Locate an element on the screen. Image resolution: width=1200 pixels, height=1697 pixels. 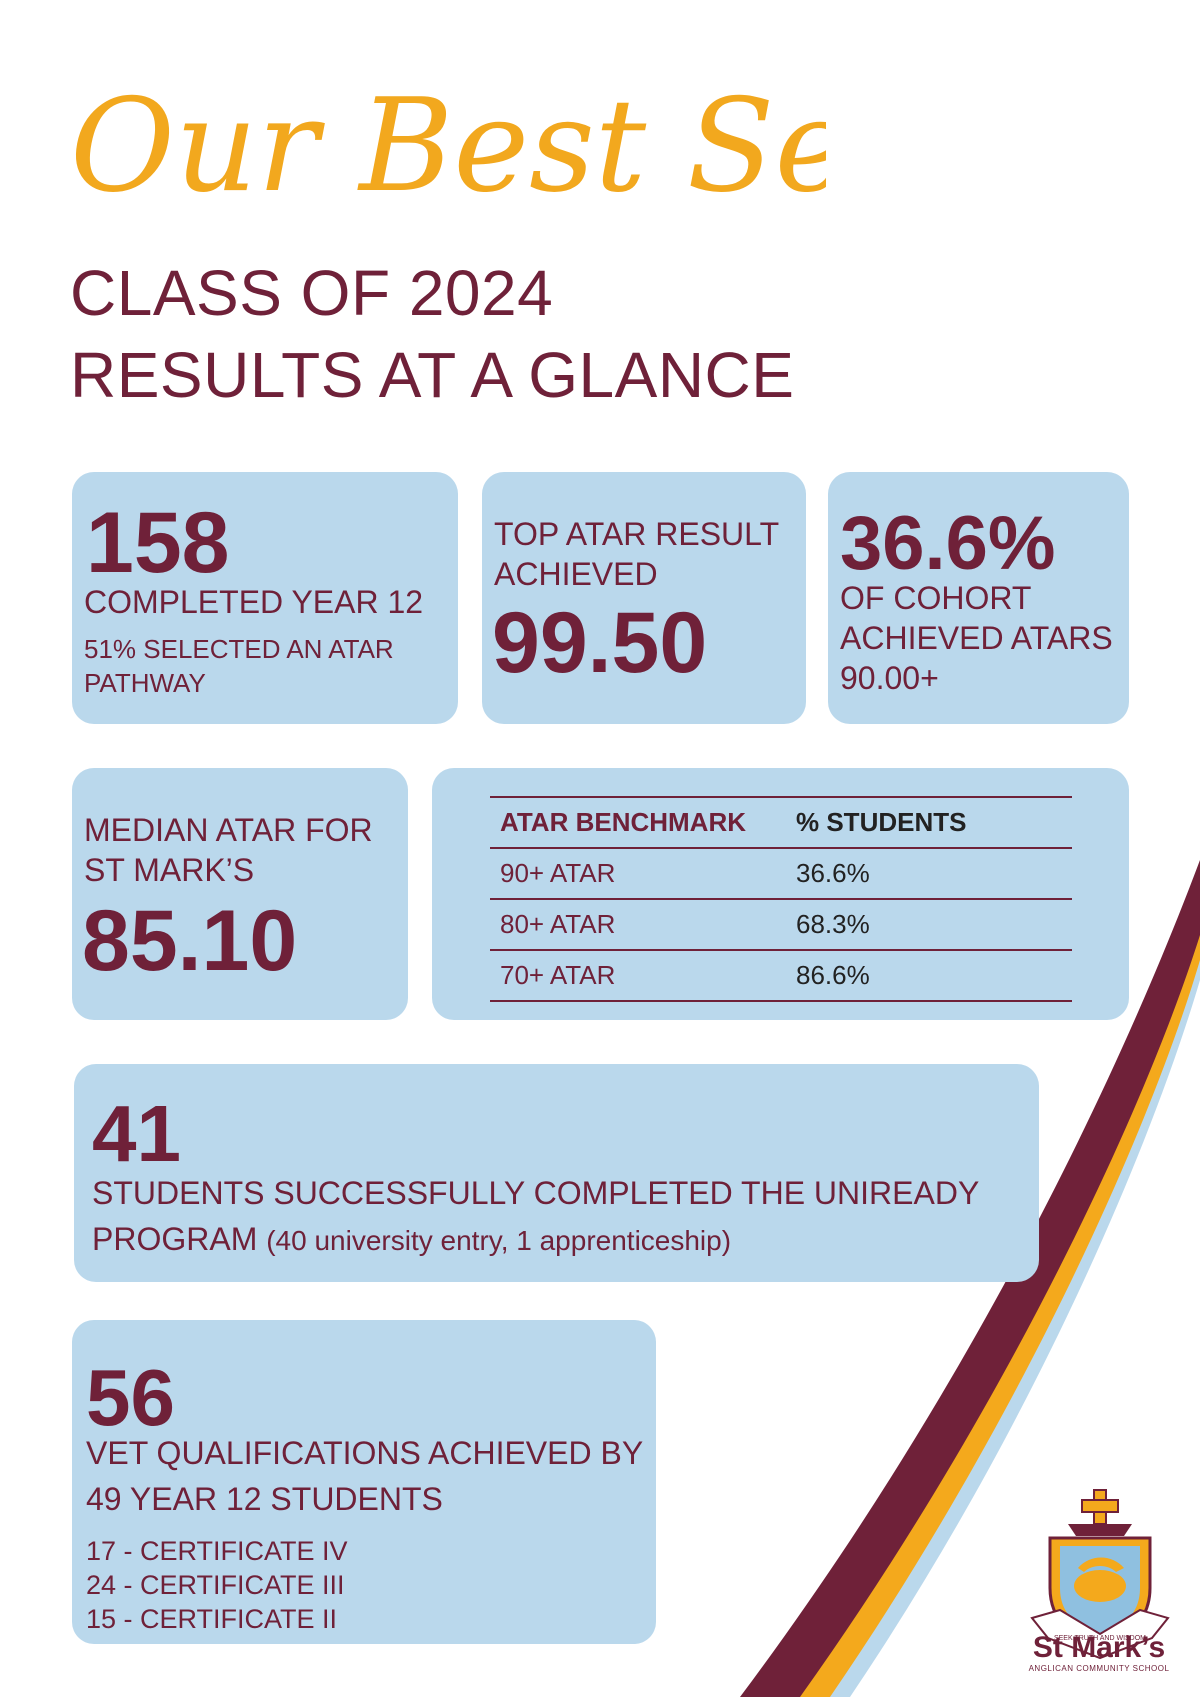
table-cell: 36.6% is located at coordinates (929, 874).